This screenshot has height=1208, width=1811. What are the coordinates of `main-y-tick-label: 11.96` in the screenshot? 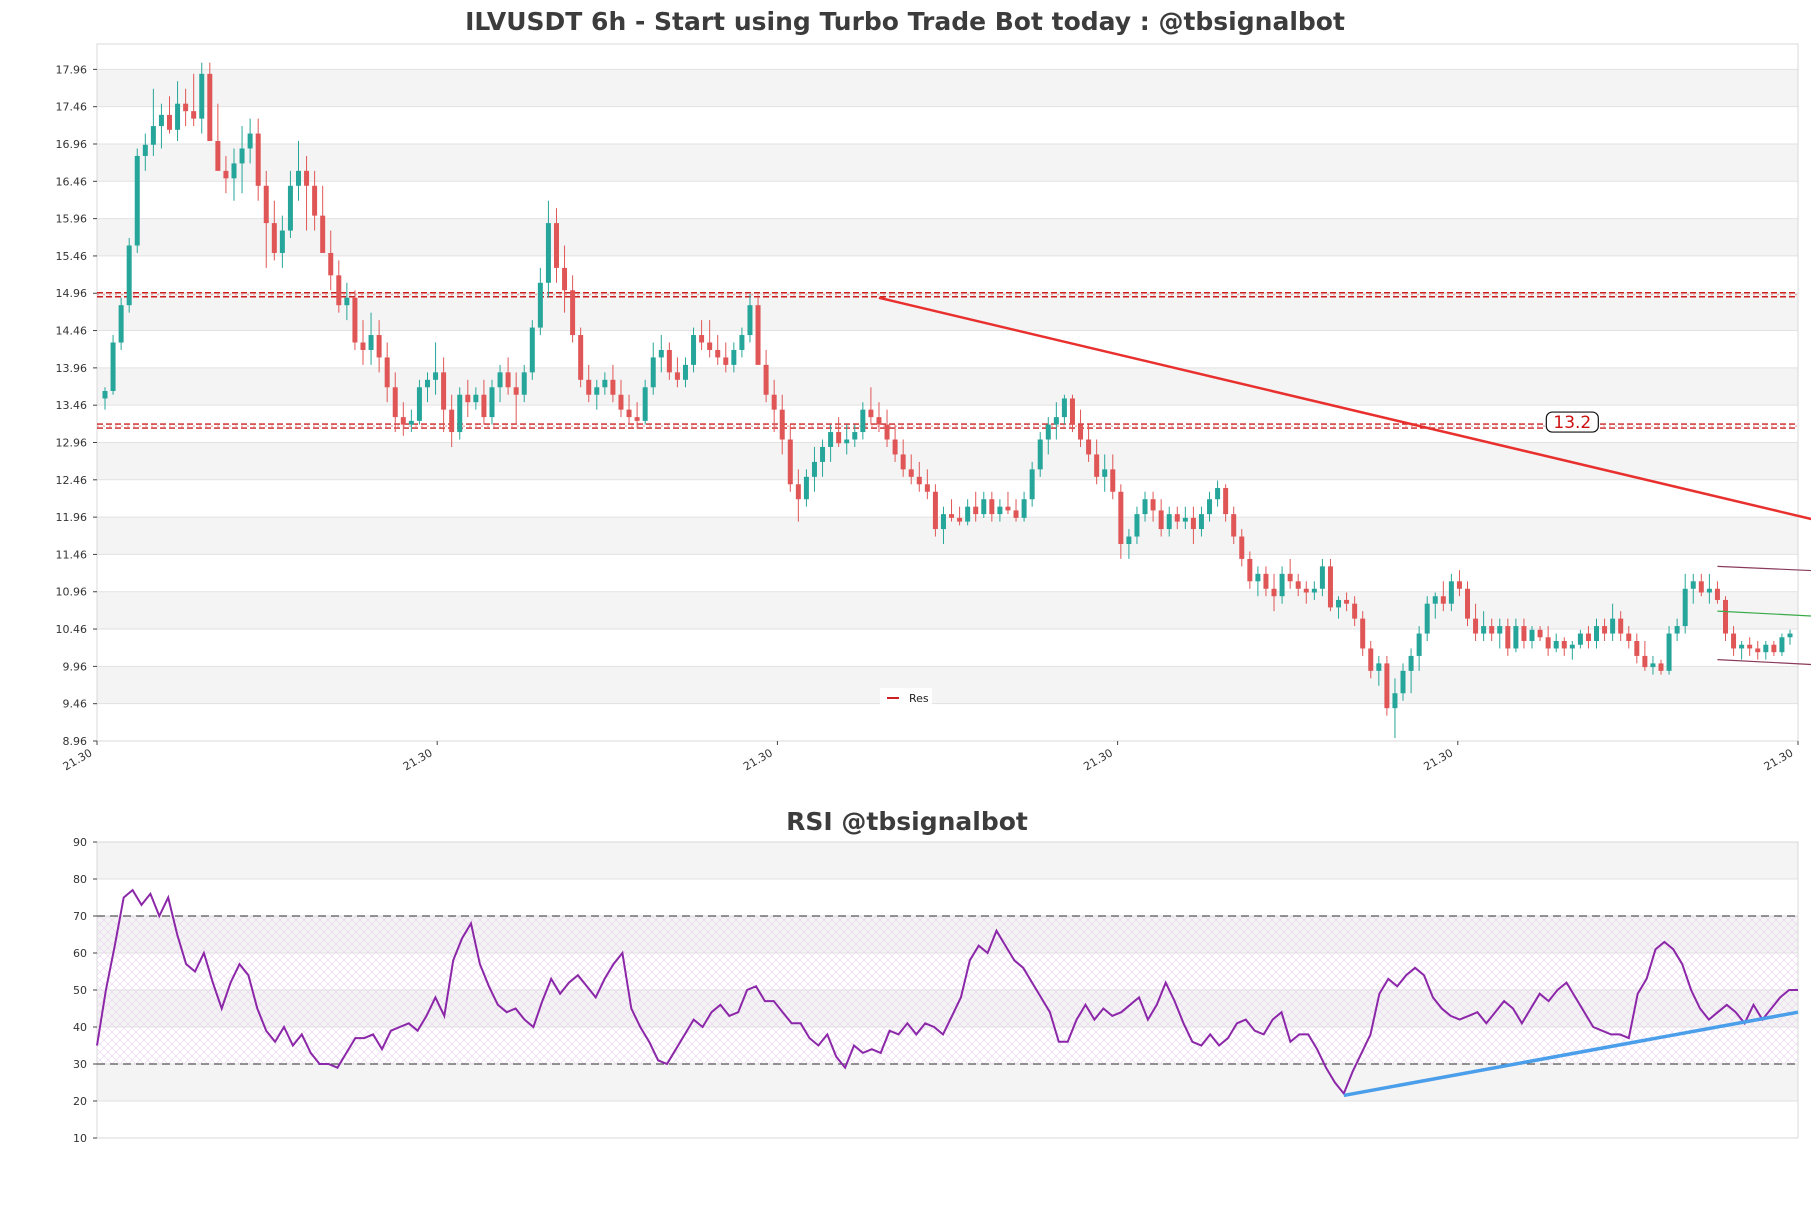 It's located at (72, 517).